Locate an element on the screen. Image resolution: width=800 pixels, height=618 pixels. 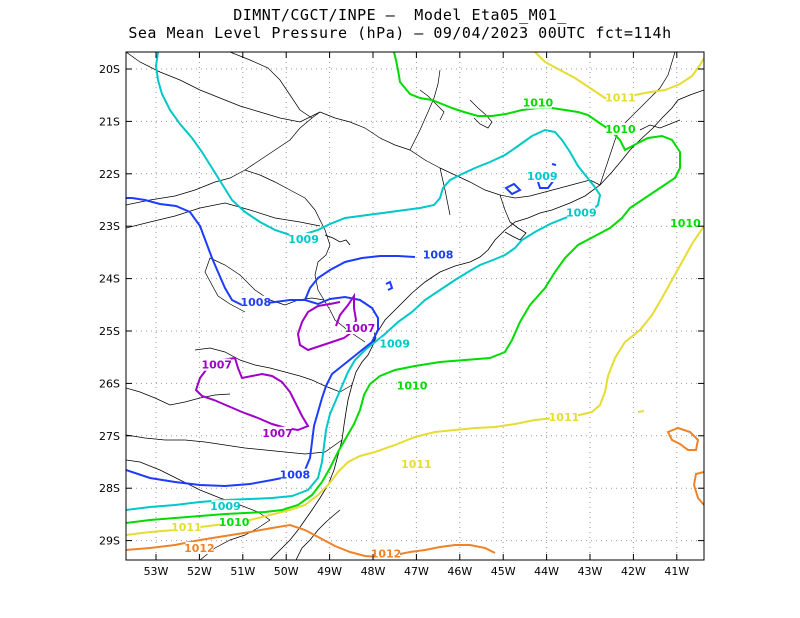
lat-tick-label: 25S is located at coordinates (109, 331).